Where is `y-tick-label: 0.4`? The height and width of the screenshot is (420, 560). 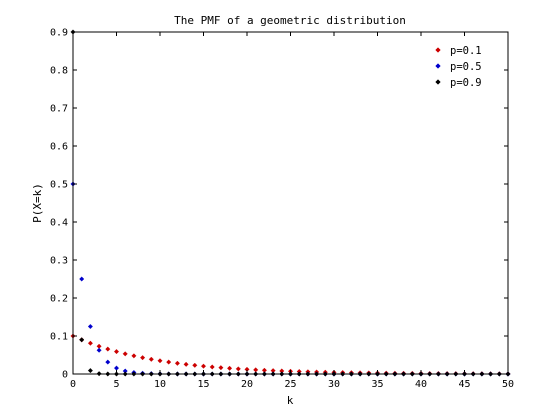 y-tick-label: 0.4 is located at coordinates (59, 223).